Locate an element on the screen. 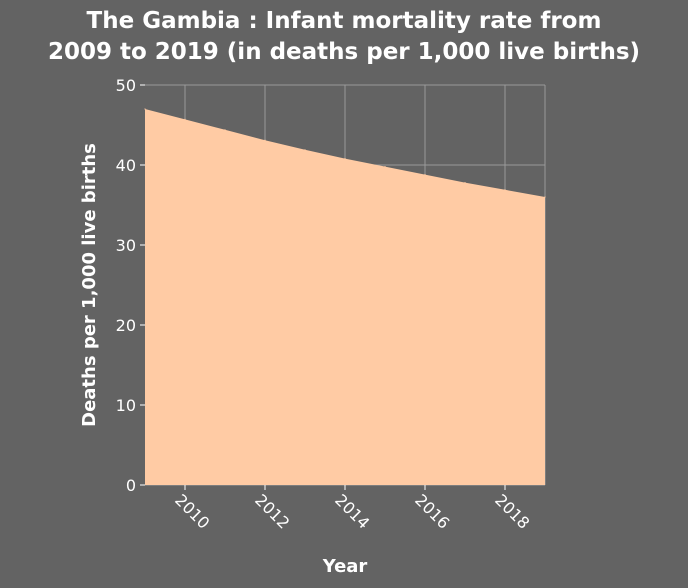  y-tick-label: 50 is located at coordinates (126, 85).